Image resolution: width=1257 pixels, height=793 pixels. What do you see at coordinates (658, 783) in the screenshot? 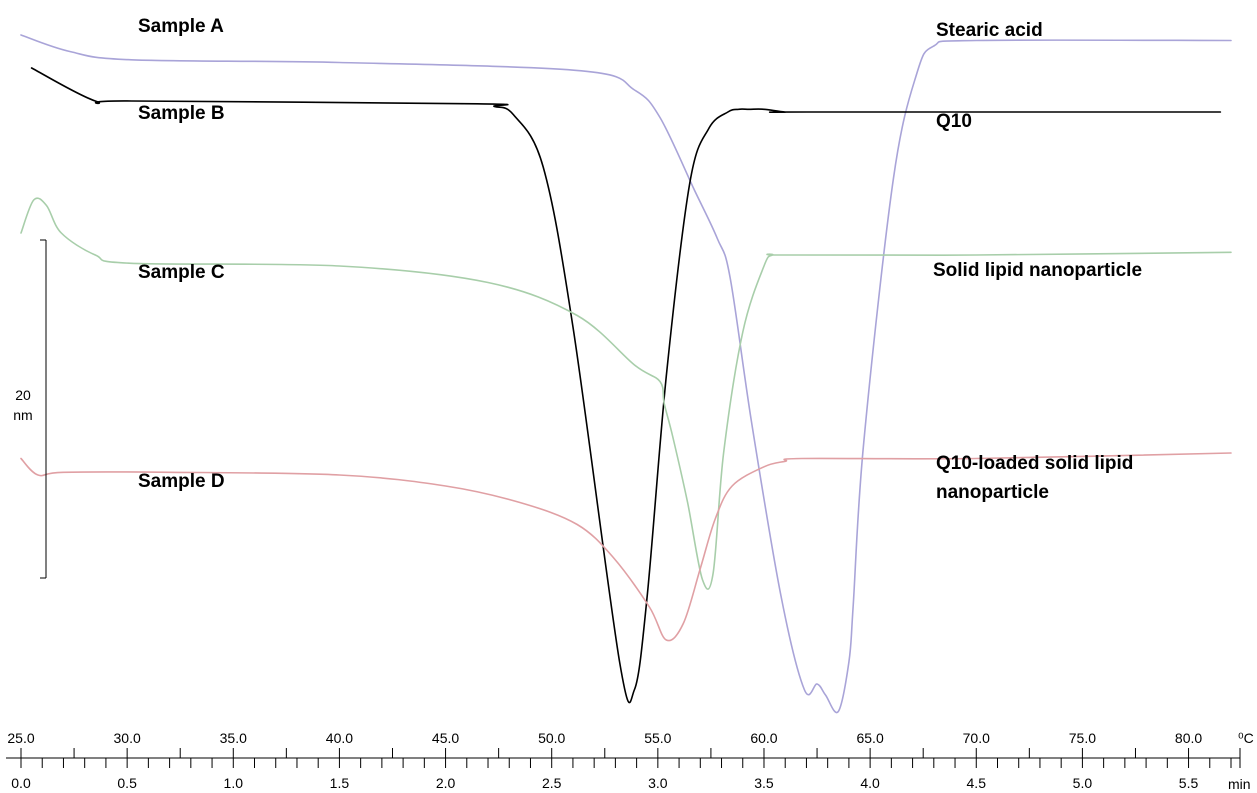
I see `time-tick-label: 3.0` at bounding box center [658, 783].